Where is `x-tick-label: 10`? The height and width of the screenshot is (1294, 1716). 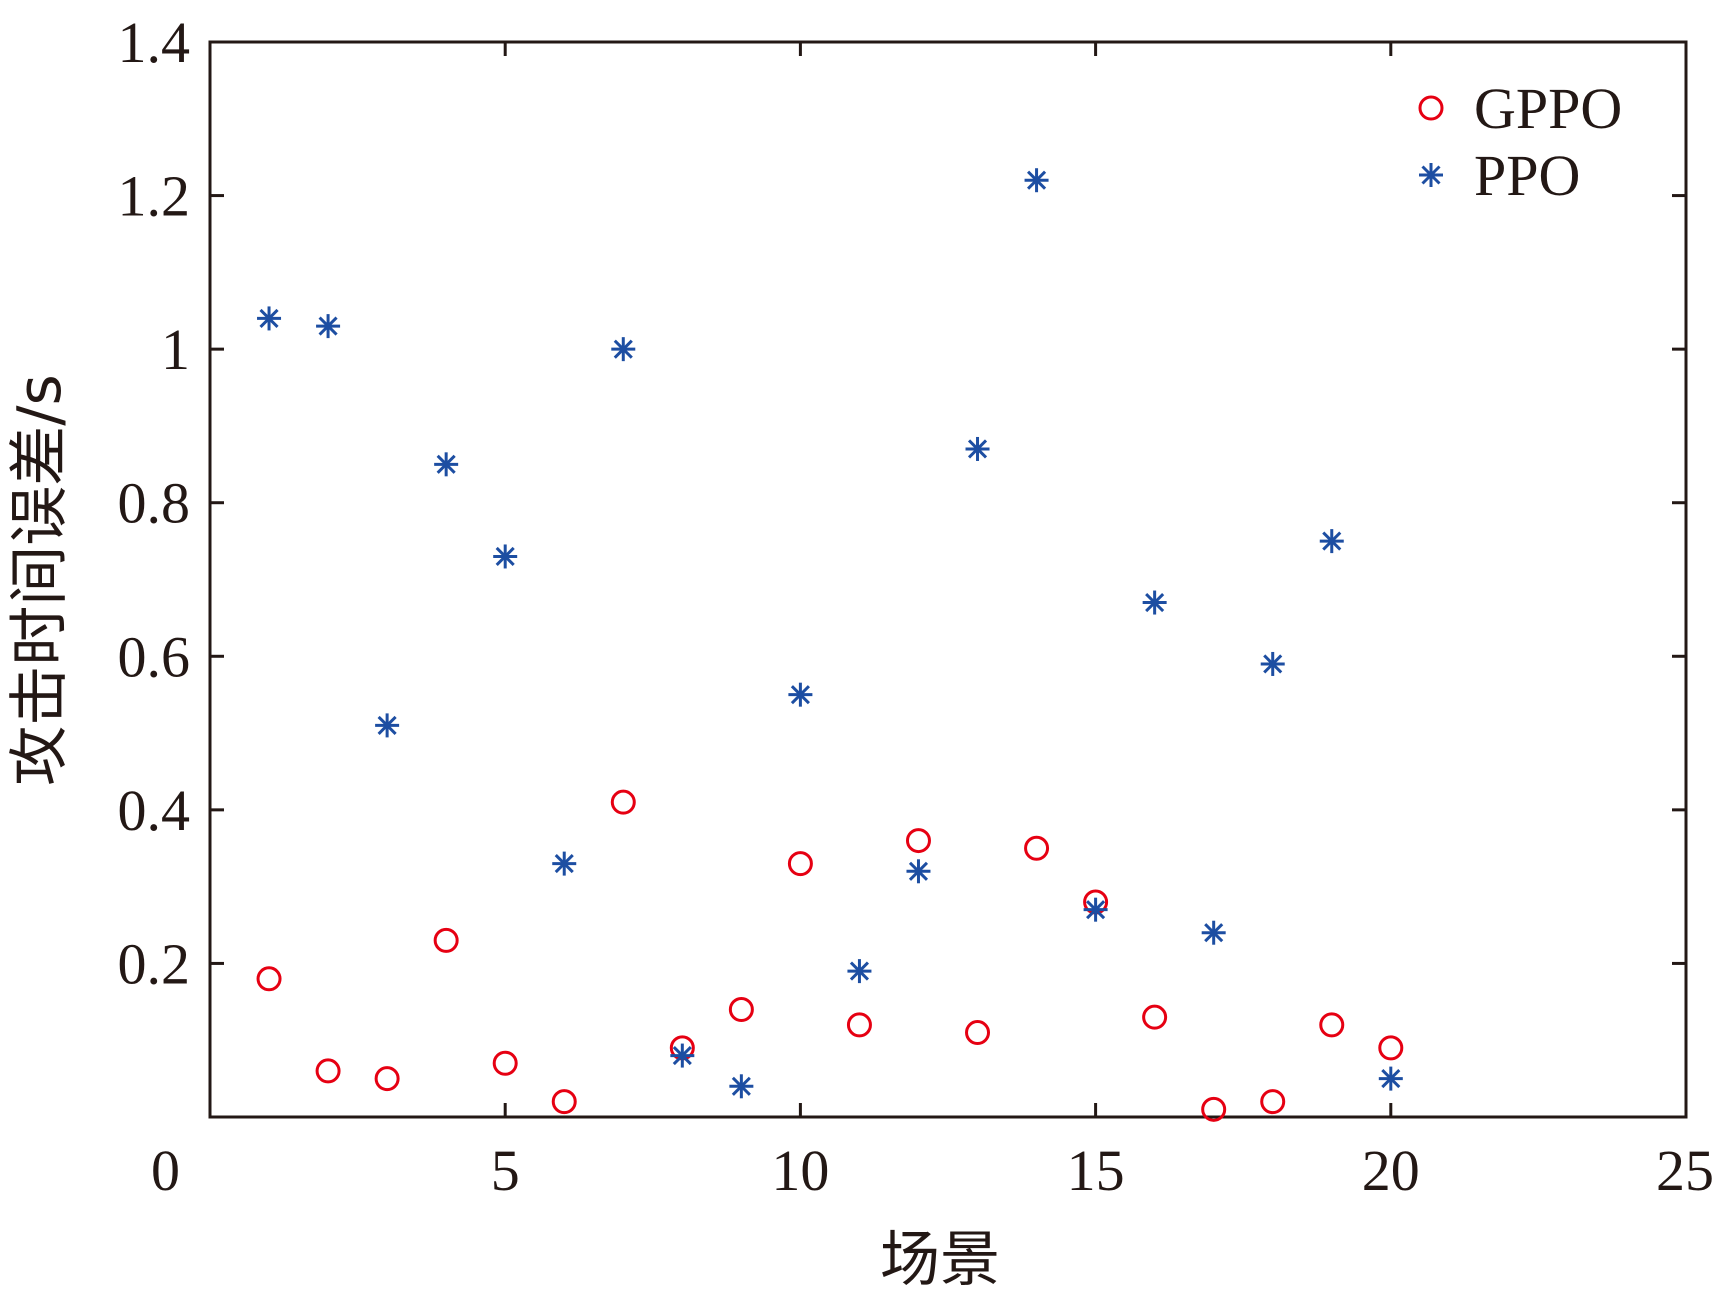 x-tick-label: 10 is located at coordinates (800, 1170).